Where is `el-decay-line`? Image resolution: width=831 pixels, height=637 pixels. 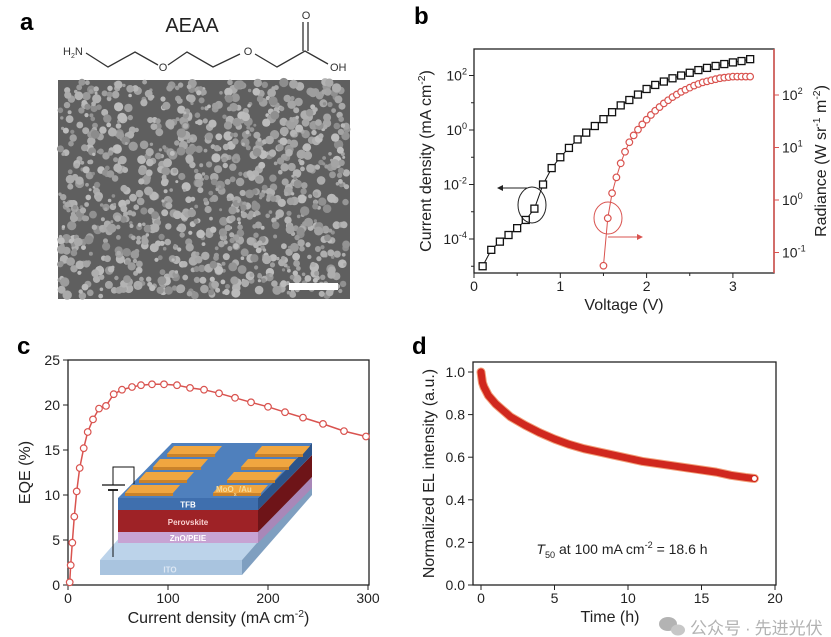 el-decay-line is located at coordinates (617, 425).